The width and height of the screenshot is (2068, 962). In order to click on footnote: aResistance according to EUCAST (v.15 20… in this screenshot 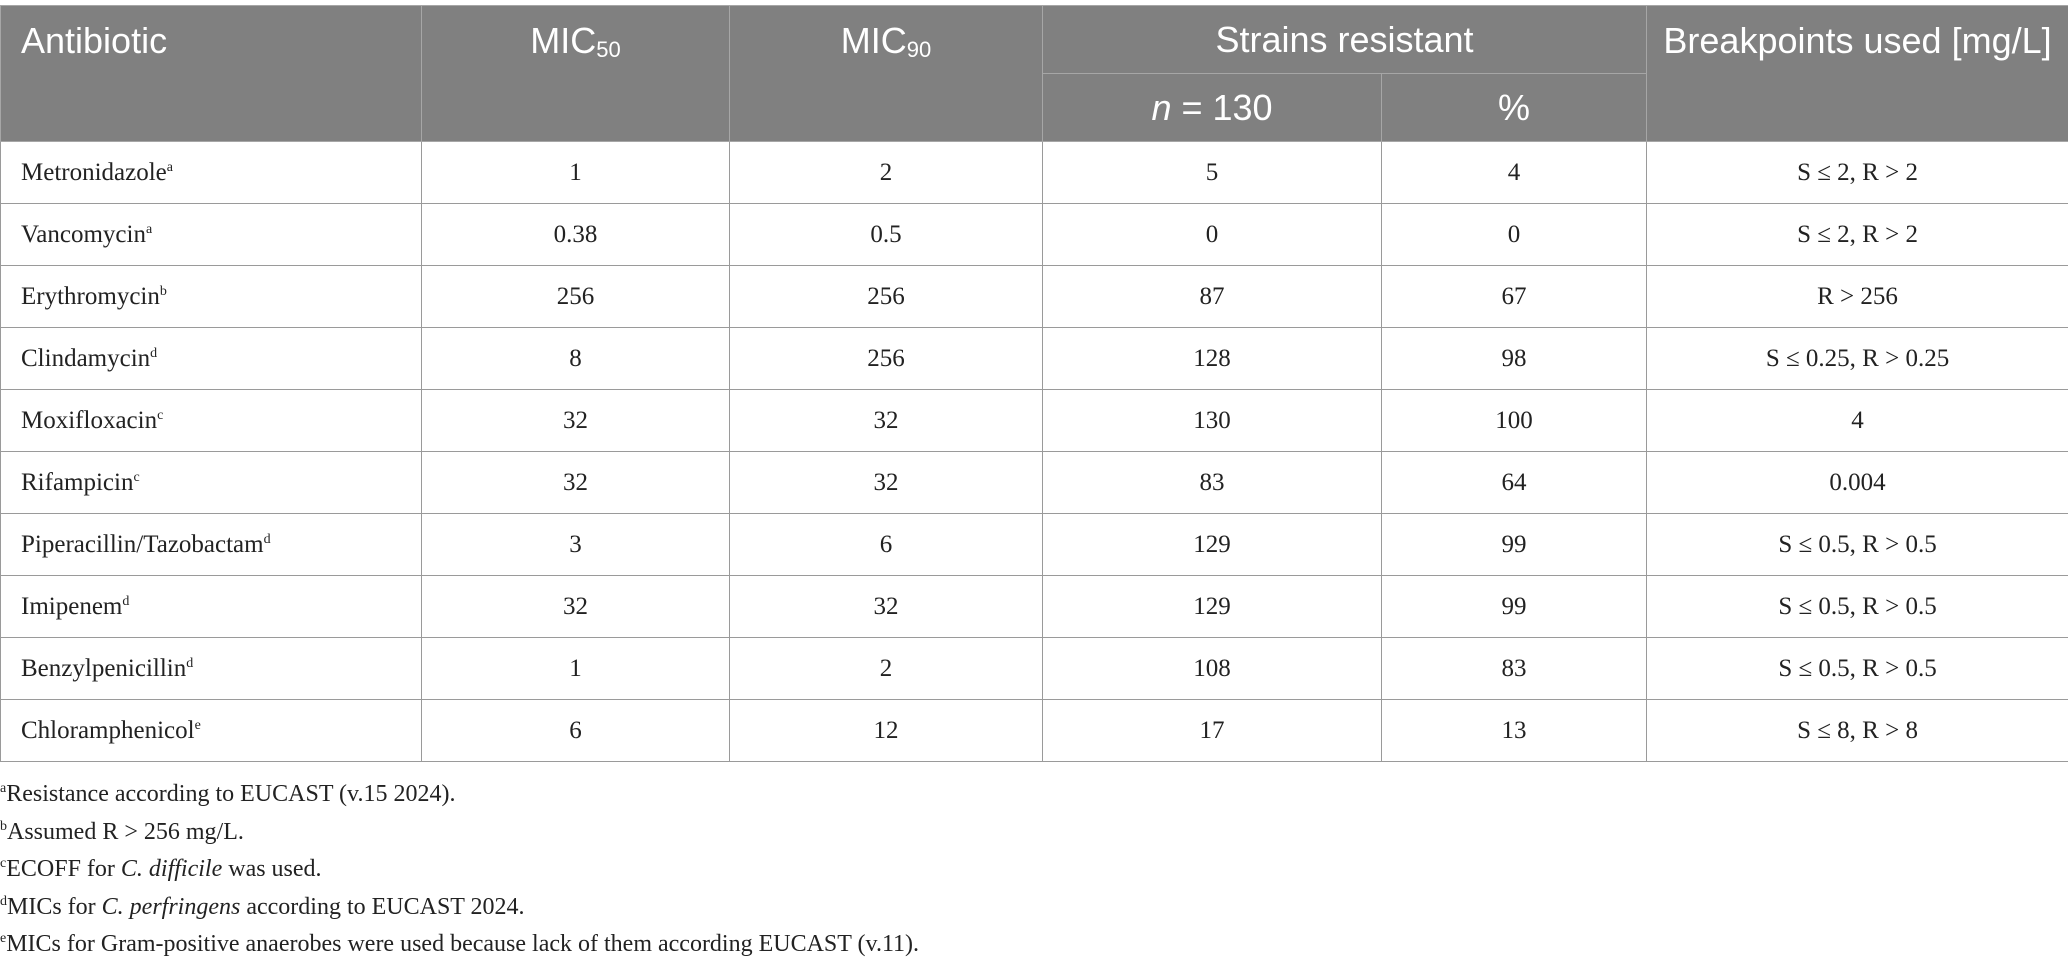, I will do `click(459, 789)`.